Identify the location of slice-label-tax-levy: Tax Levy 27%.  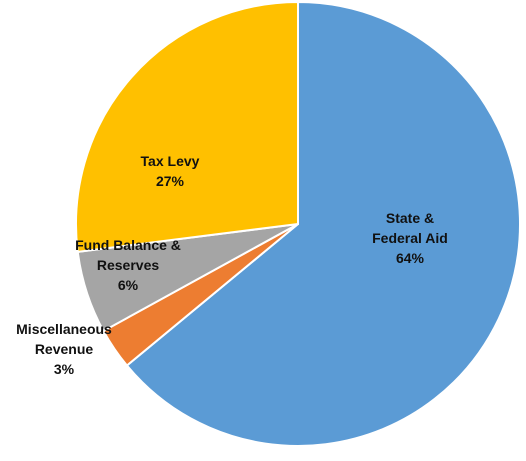
(170, 171).